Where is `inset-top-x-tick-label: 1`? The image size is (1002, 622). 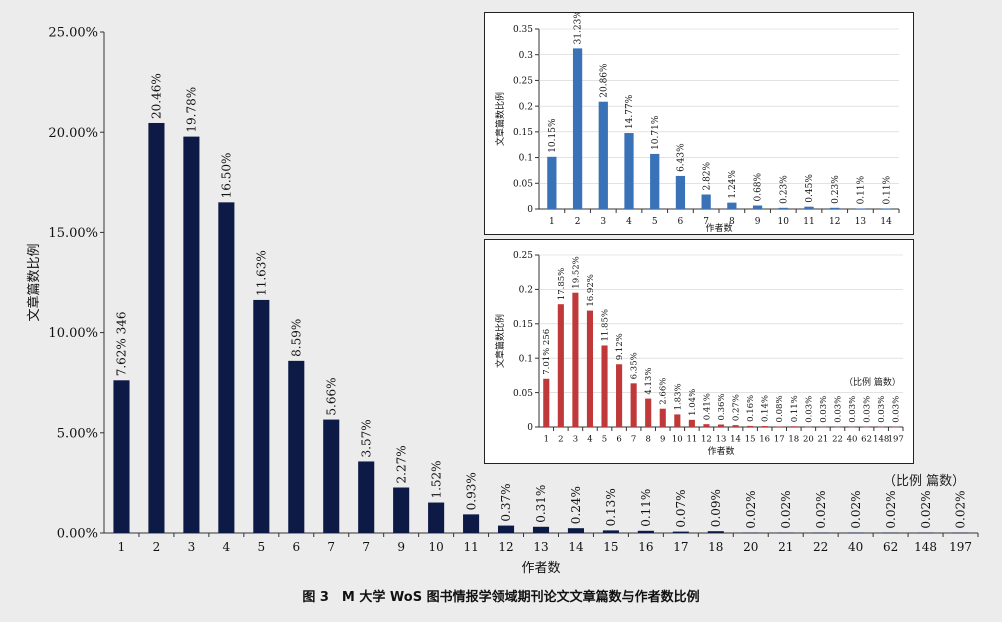 inset-top-x-tick-label: 1 is located at coordinates (552, 222).